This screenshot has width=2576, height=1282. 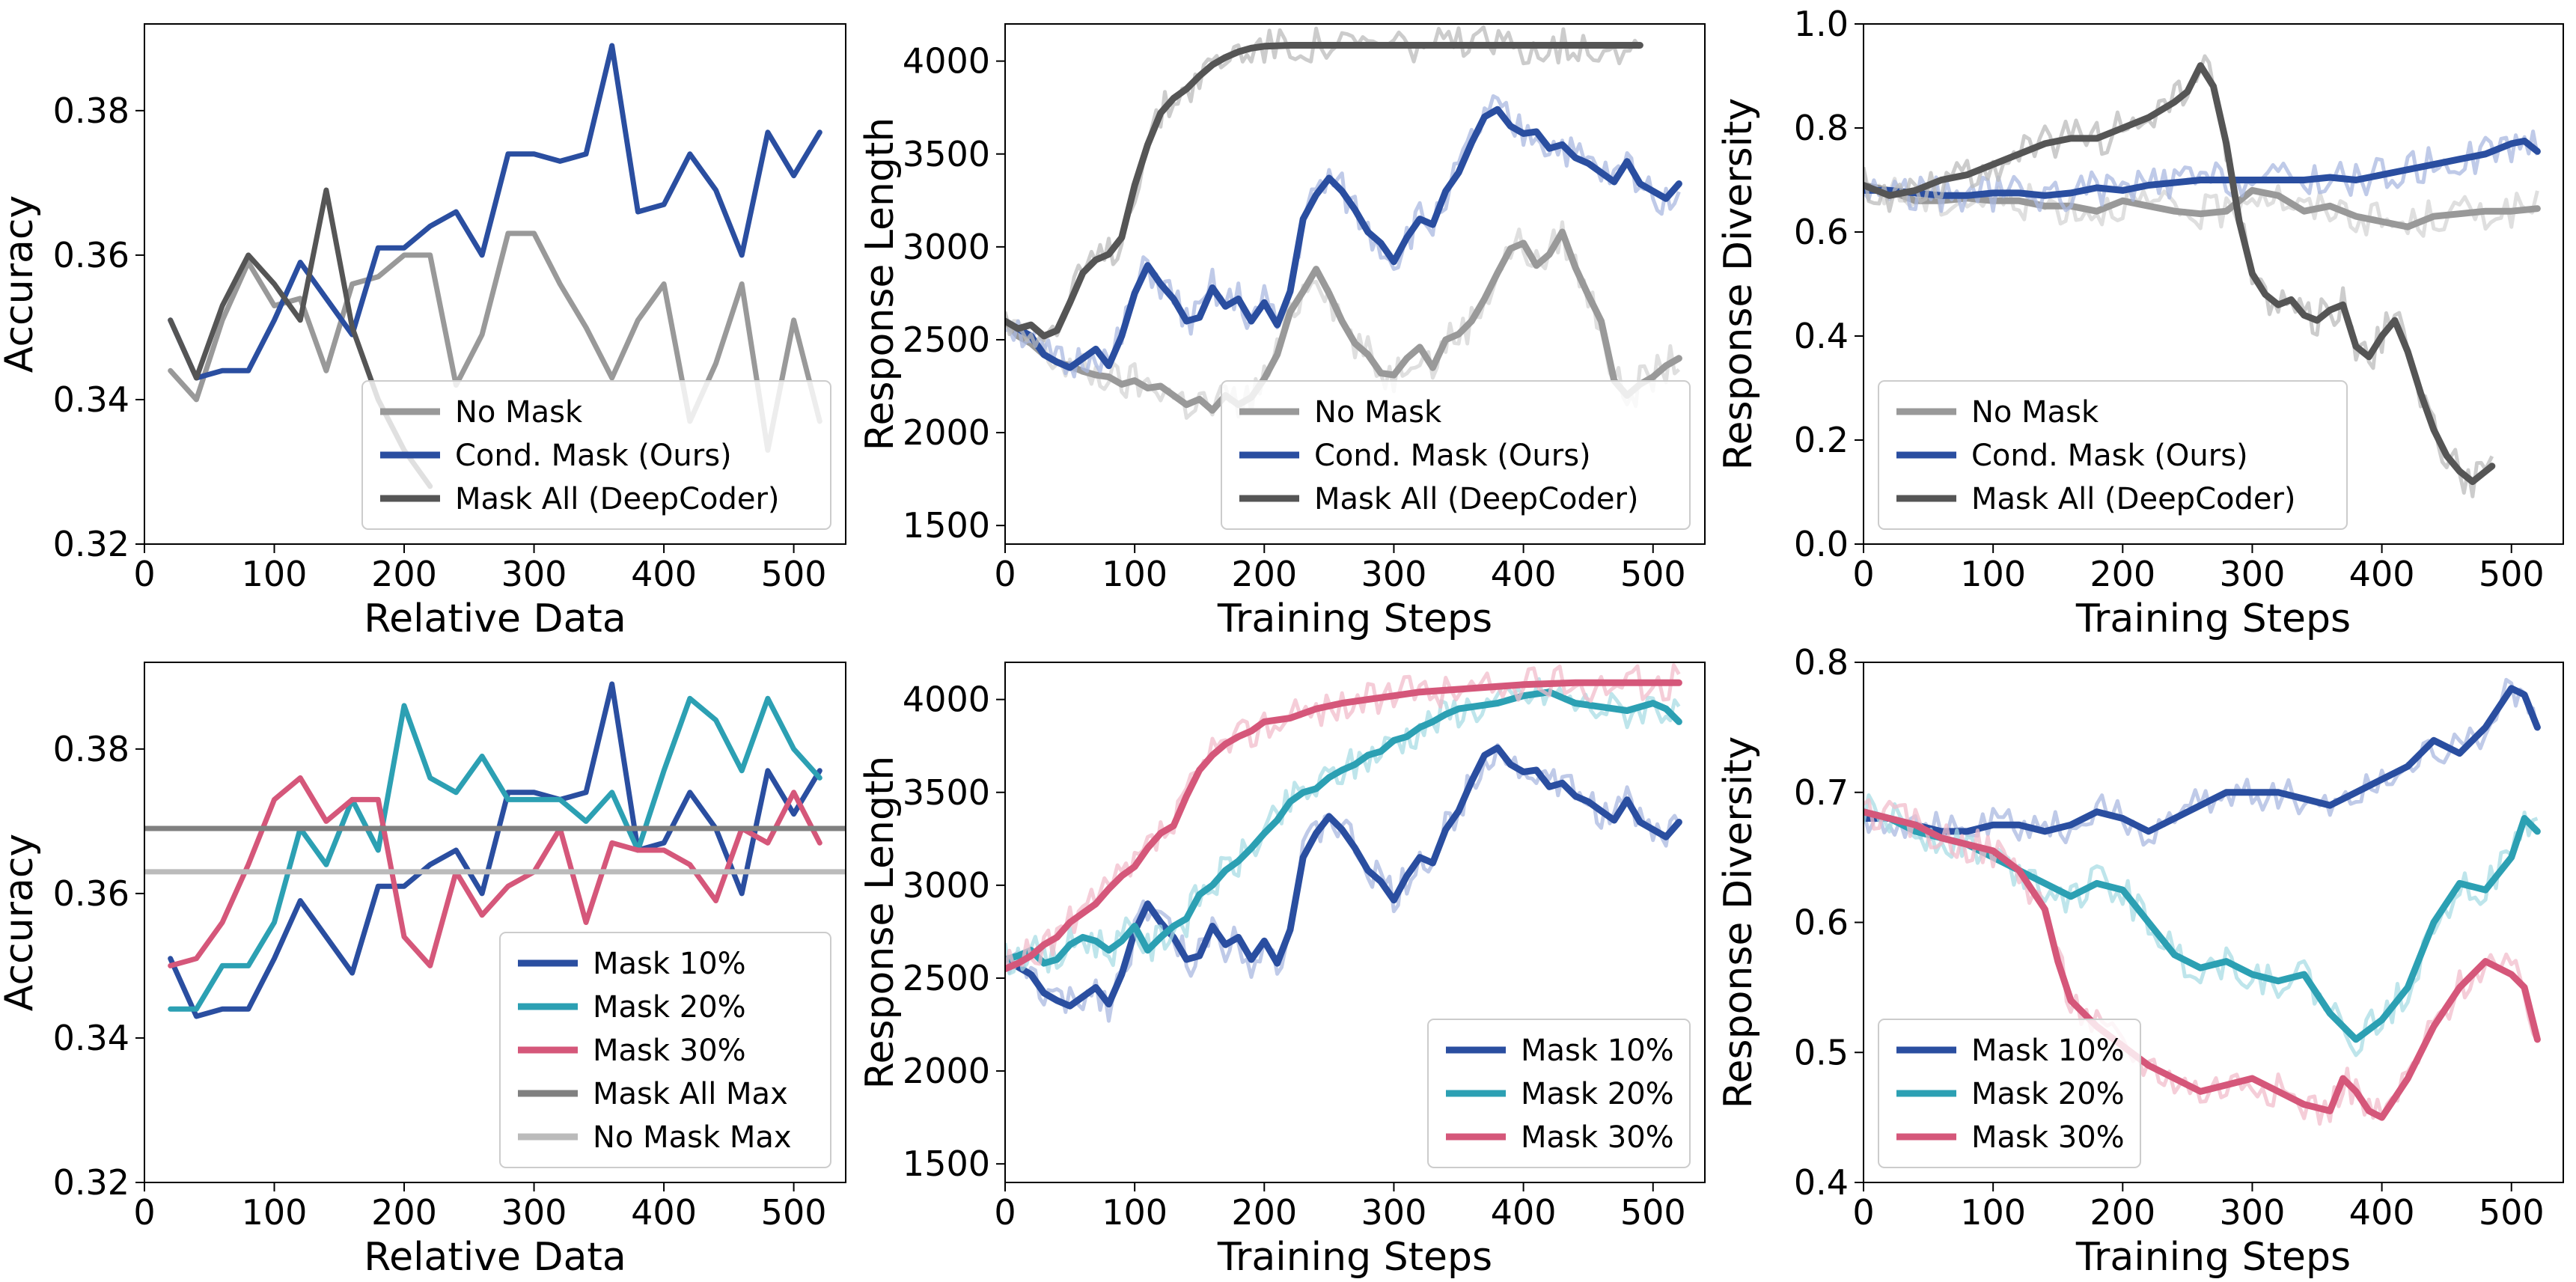 I want to click on y-tick-label: 0.6, so click(x=1821, y=232).